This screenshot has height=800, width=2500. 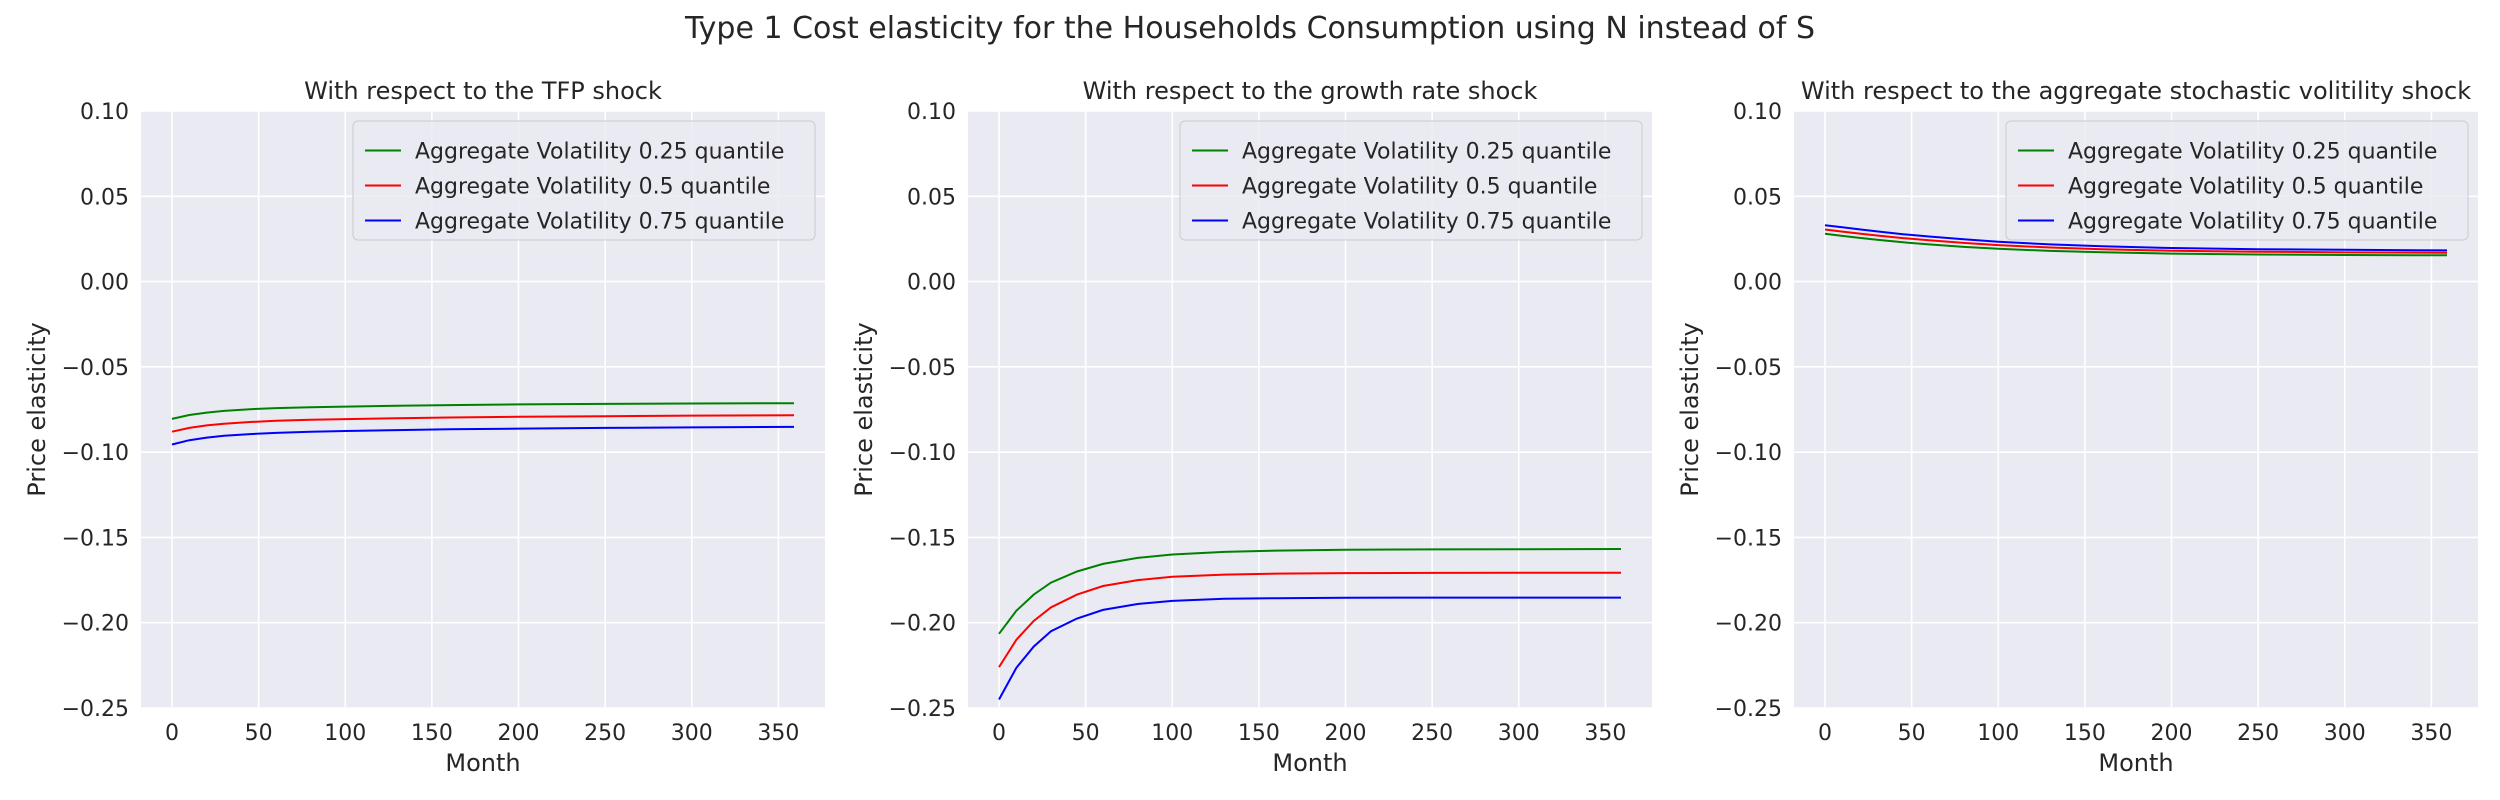 I want to click on panel-title: With respect to the growth rate shock, so click(x=1310, y=91).